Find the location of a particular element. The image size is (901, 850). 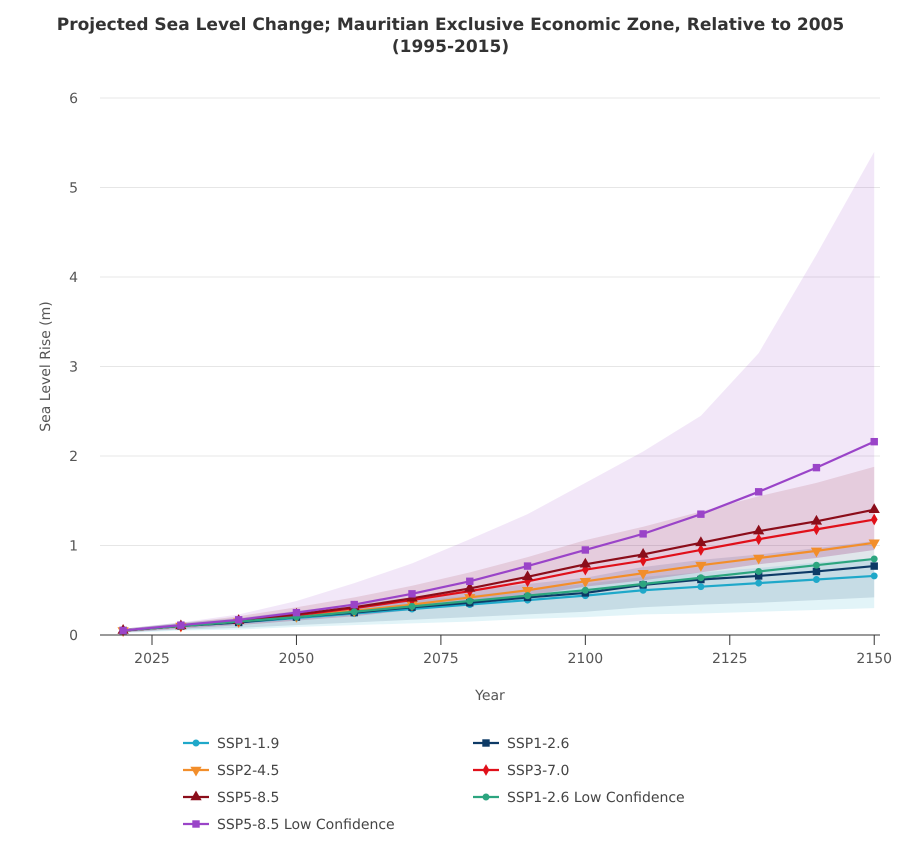

x-tick-label: 2075 is located at coordinates (441, 659).